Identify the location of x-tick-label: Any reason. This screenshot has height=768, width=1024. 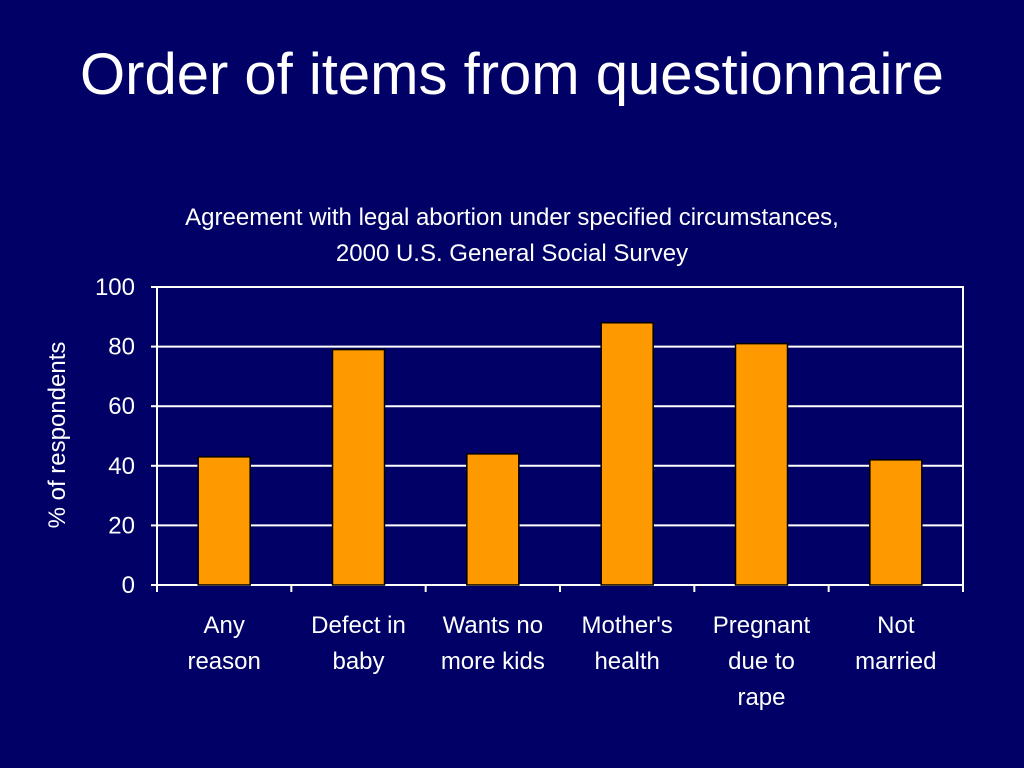
(224, 643).